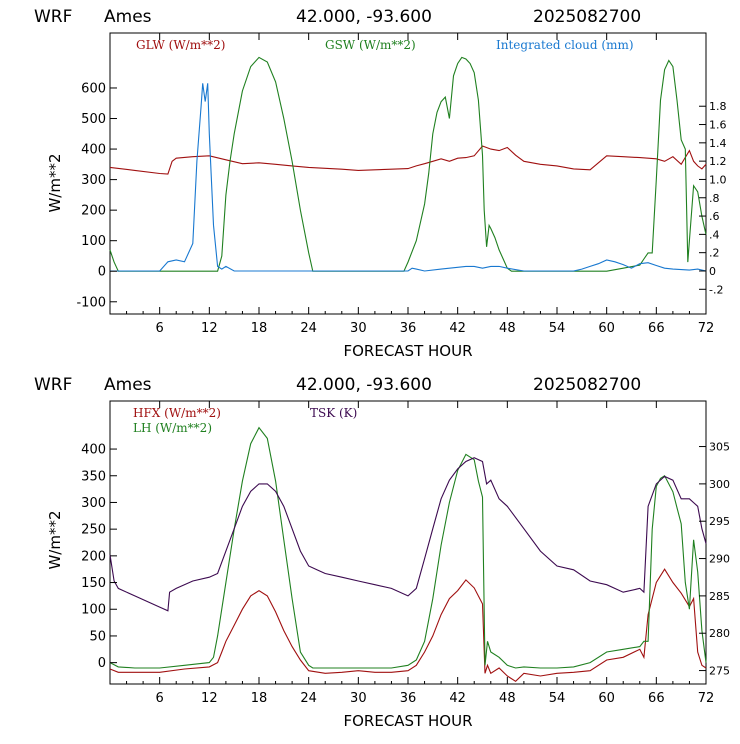 This screenshot has width=740, height=744. I want to click on panel2-xtick-label: 42, so click(457, 698).